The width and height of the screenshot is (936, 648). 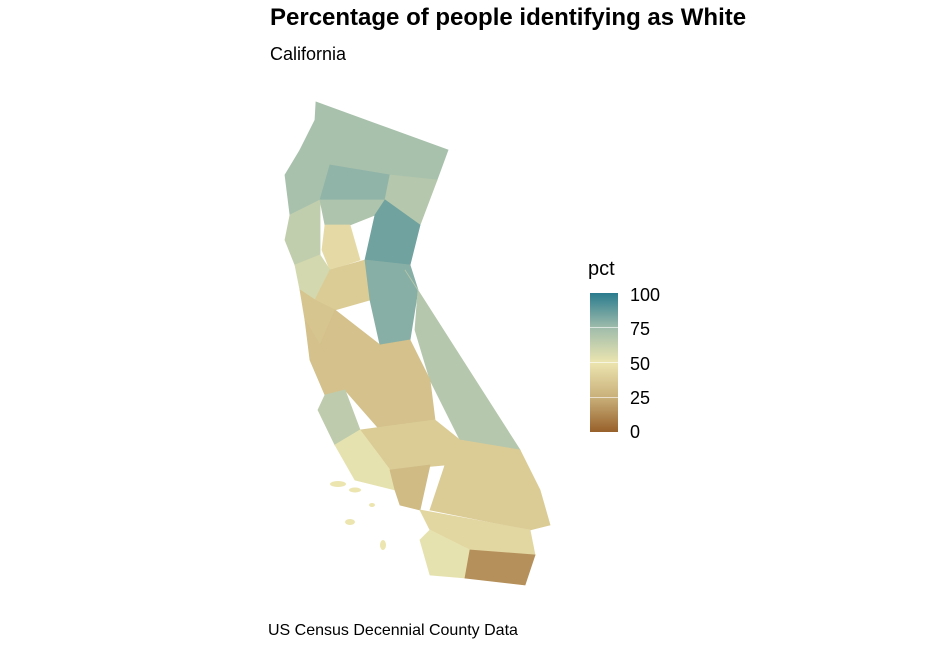 I want to click on legend-title: pct, so click(x=601, y=269).